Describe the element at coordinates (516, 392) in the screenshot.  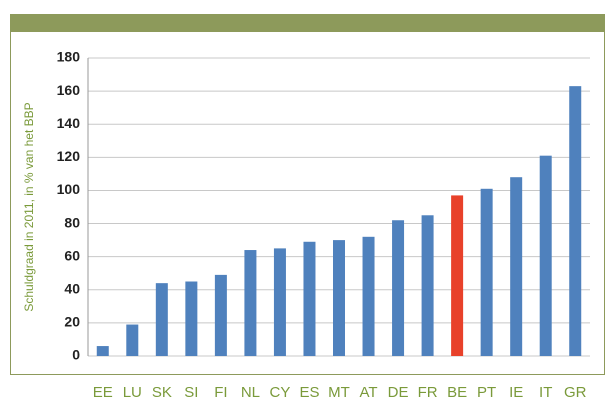
I see `x-tick-label: IE` at that location.